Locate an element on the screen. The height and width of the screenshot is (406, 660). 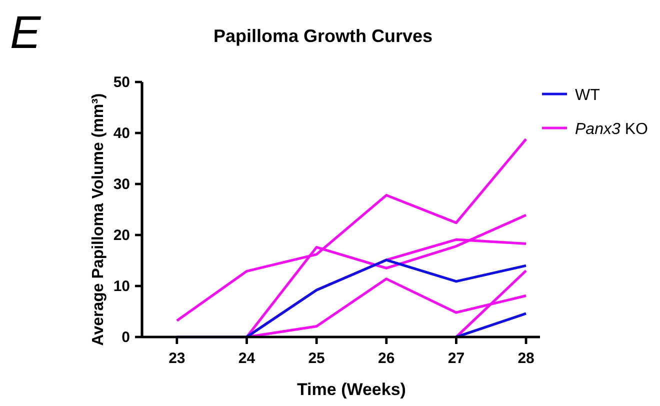
text: E is located at coordinates (26, 32).